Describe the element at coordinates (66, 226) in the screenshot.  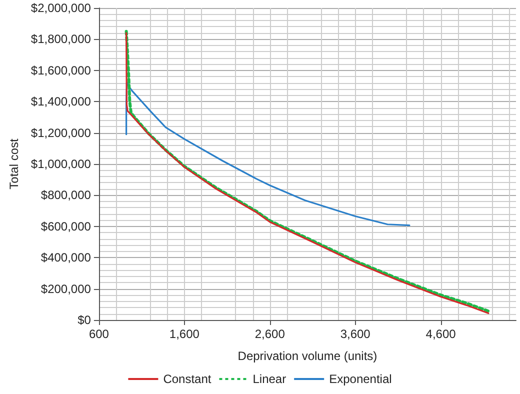
I see `y-tick-label: $600,000` at that location.